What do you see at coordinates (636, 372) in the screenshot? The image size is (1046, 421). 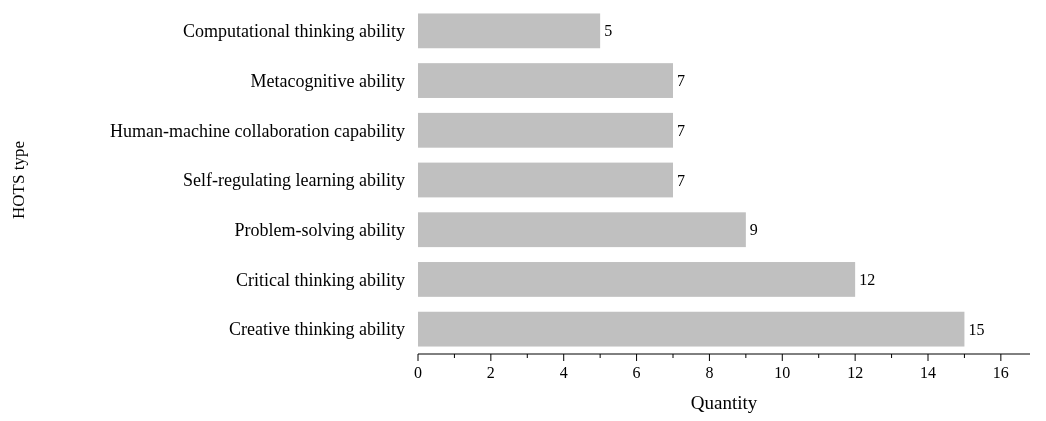 I see `x-tick-label: 6` at bounding box center [636, 372].